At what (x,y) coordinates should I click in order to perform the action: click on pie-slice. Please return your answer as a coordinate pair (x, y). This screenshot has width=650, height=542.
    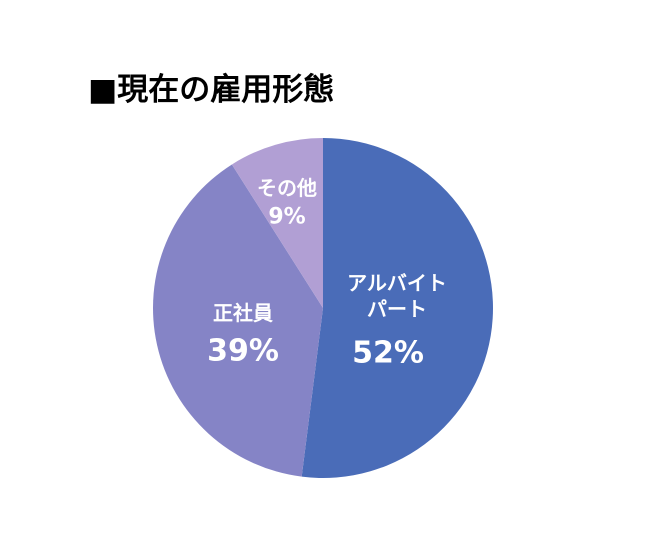
    Looking at the image, I should click on (277, 223).